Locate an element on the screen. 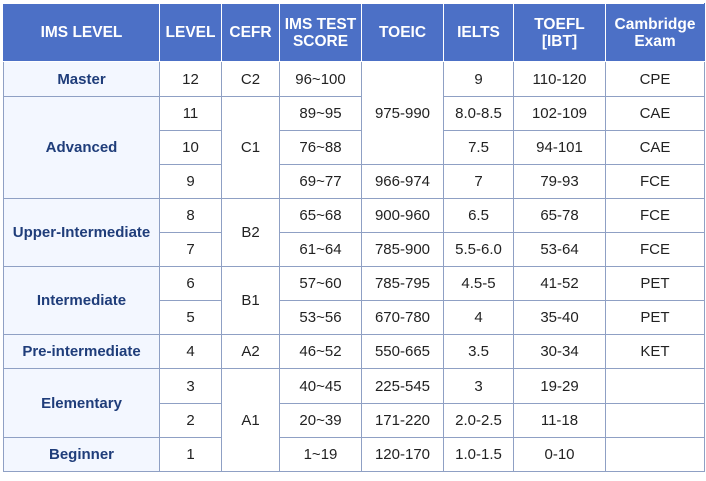  header-toeic: TOEIC is located at coordinates (402, 32).